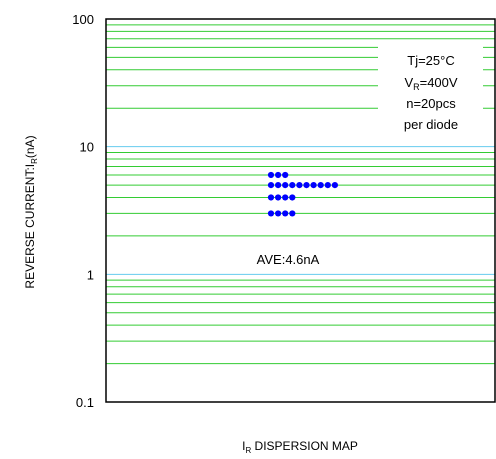  What do you see at coordinates (83, 211) in the screenshot?
I see `y-tick-labels: 100 10 1 0.1` at bounding box center [83, 211].